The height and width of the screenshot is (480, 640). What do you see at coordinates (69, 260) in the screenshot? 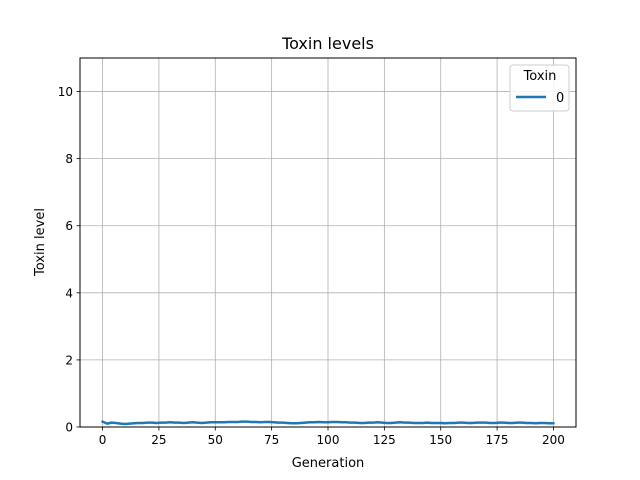
I see `y-axis: 0 2 4 6 8 10` at bounding box center [69, 260].